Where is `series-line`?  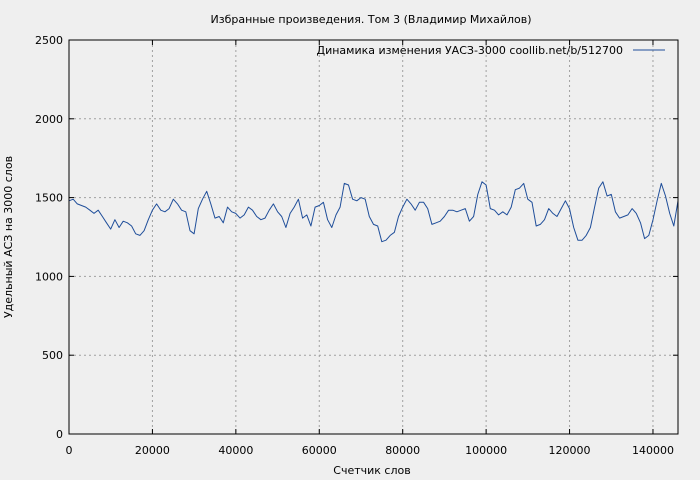 series-line is located at coordinates (373, 212).